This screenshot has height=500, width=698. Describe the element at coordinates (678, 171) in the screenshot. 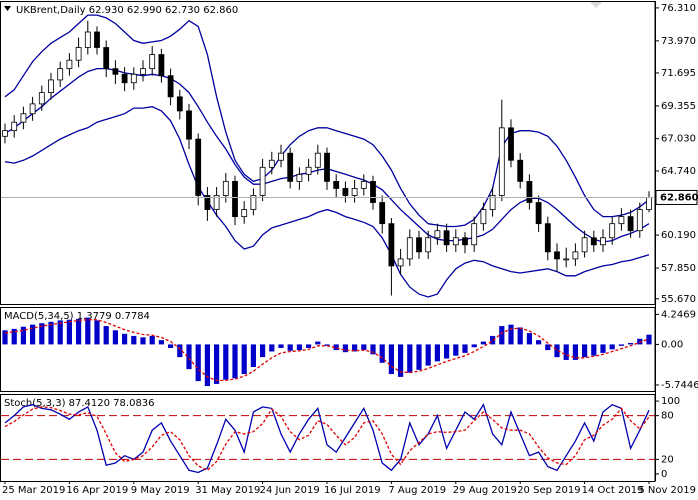

I see `y-tick-label: 64.740` at that location.